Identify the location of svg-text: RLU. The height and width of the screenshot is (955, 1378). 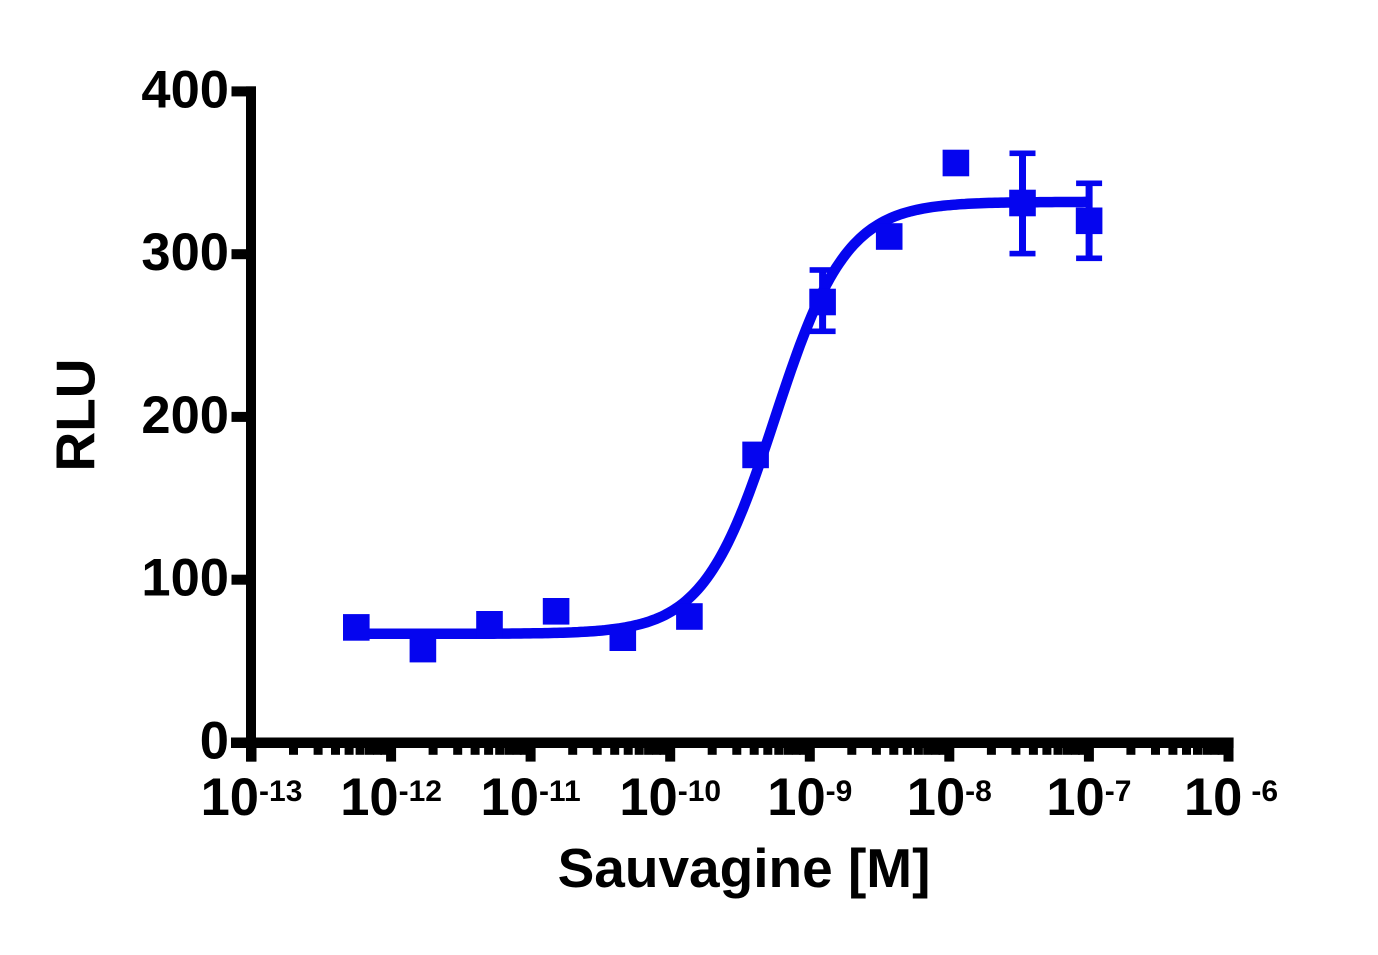
(75, 414).